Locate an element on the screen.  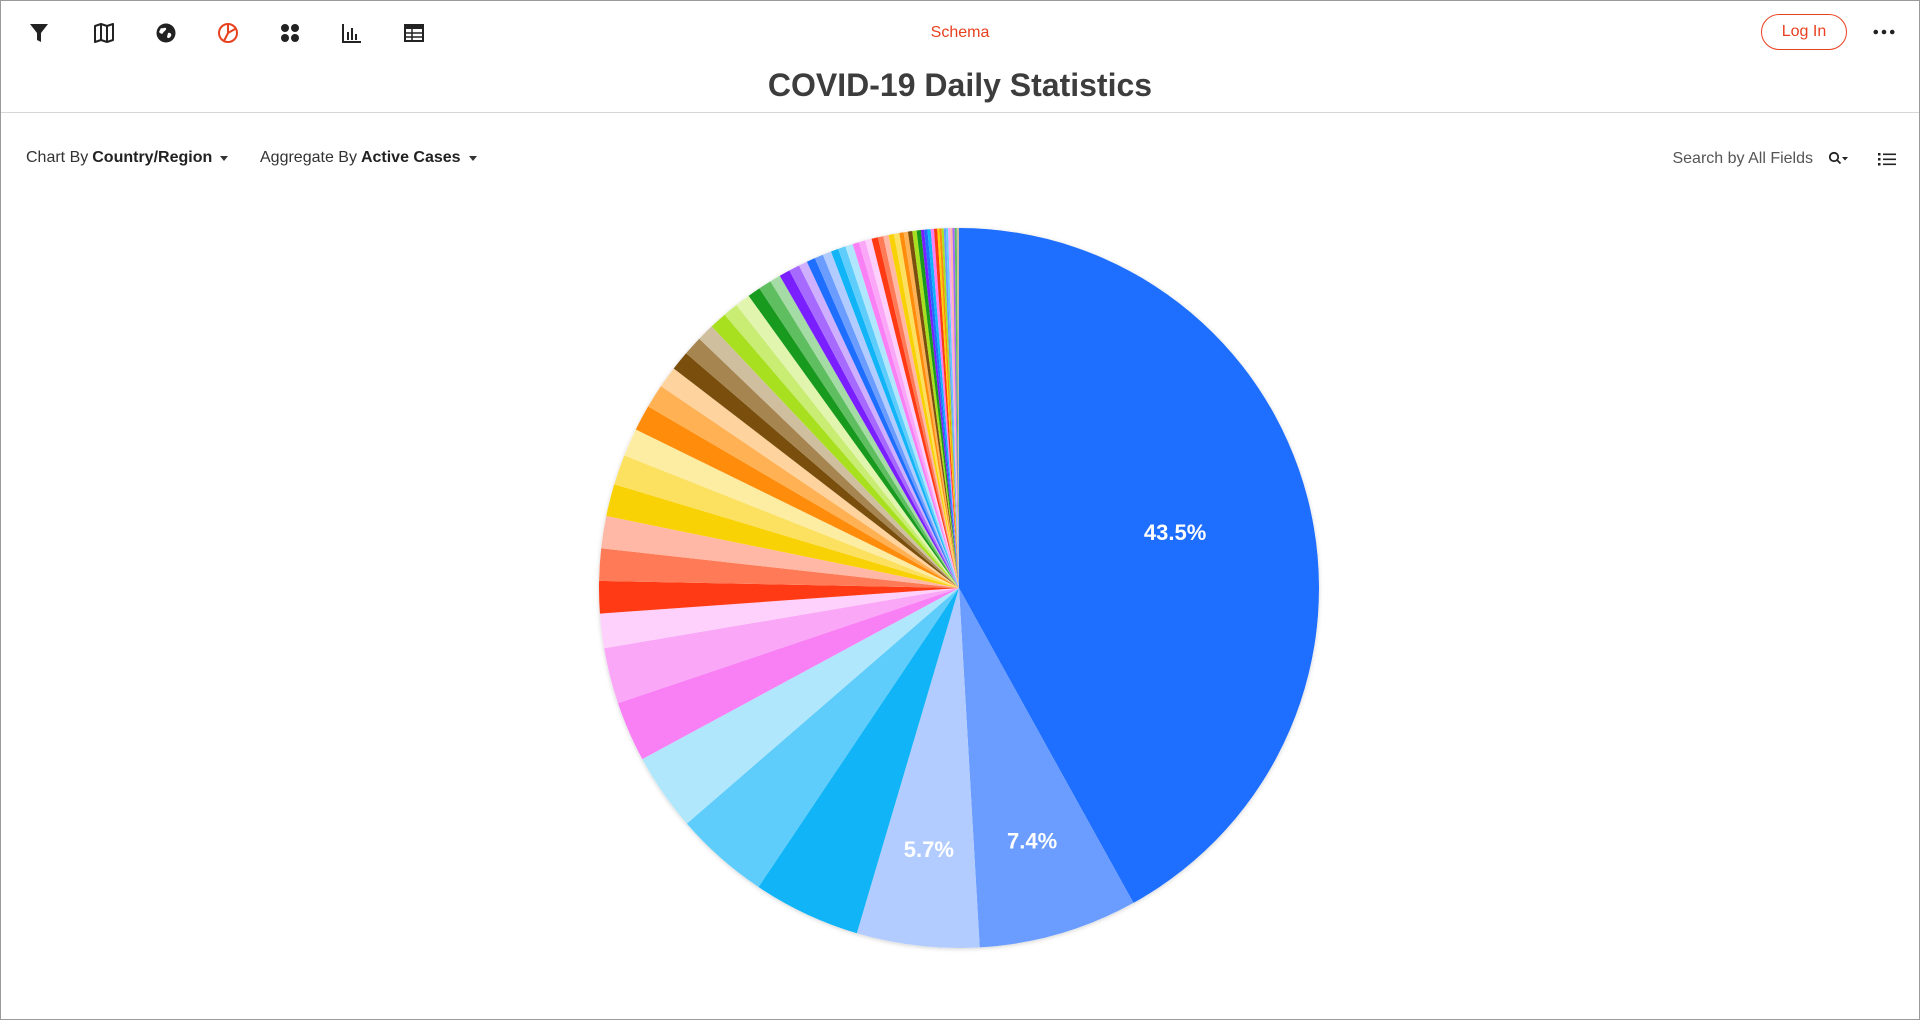
header-divider is located at coordinates (960, 112).